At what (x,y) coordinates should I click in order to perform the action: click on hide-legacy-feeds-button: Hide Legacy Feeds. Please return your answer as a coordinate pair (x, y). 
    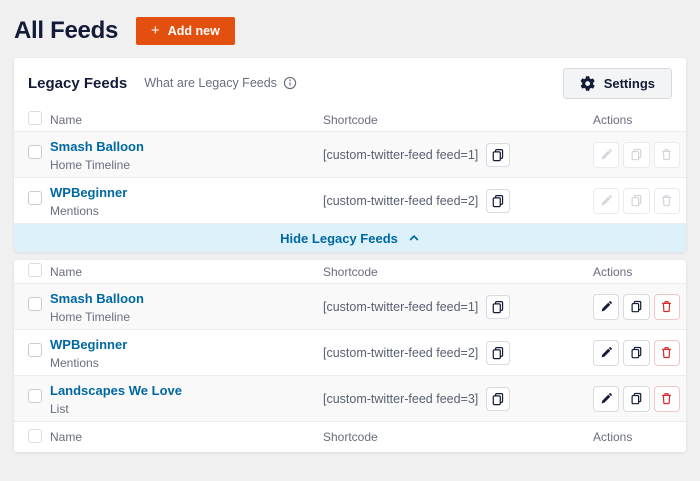
    Looking at the image, I should click on (350, 238).